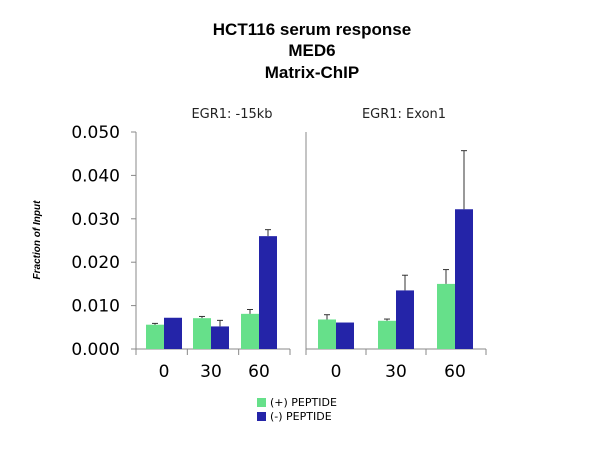 The width and height of the screenshot is (600, 463). Describe the element at coordinates (303, 402) in the screenshot. I see `legend-label-plus: (+) PEPTIDE` at that location.